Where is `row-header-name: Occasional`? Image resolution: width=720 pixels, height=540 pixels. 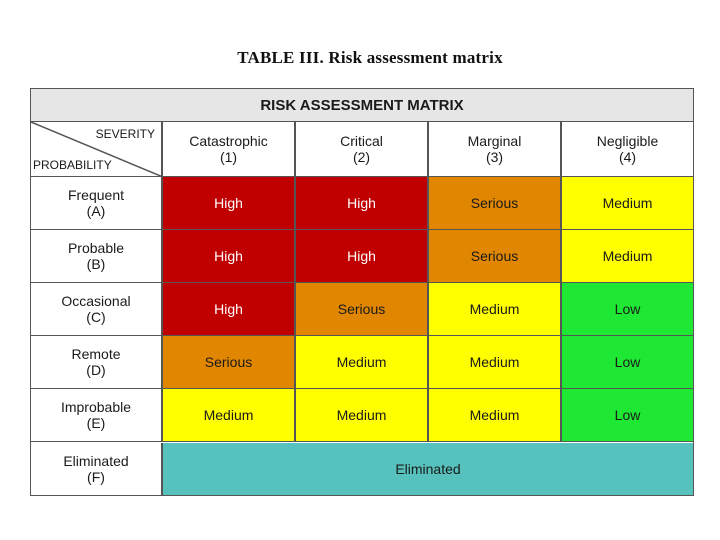 row-header-name: Occasional is located at coordinates (96, 301).